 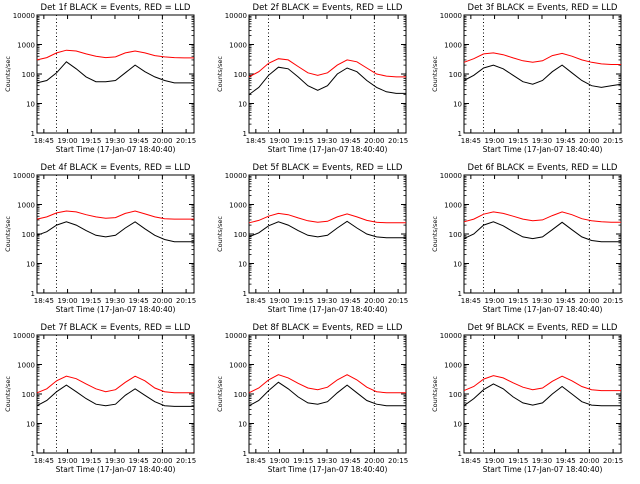 I want to click on chart-title: Det 2f BLACK = Events, RED = LLD, so click(x=328, y=8).